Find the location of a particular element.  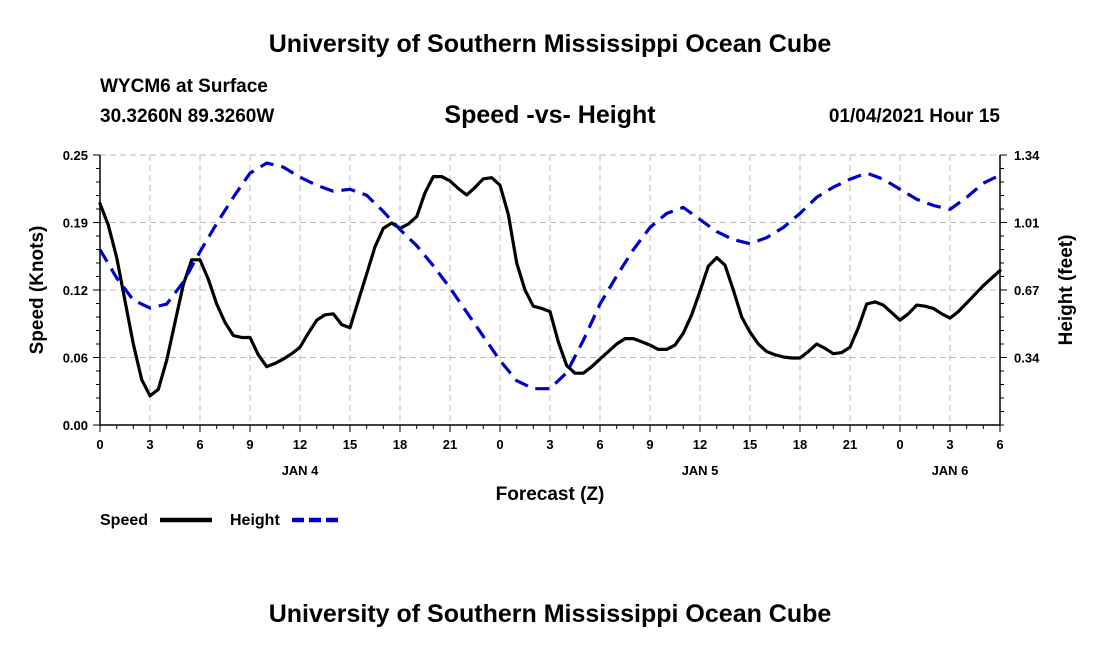

chart-subtitle: Speed -vs- Height is located at coordinates (550, 115).